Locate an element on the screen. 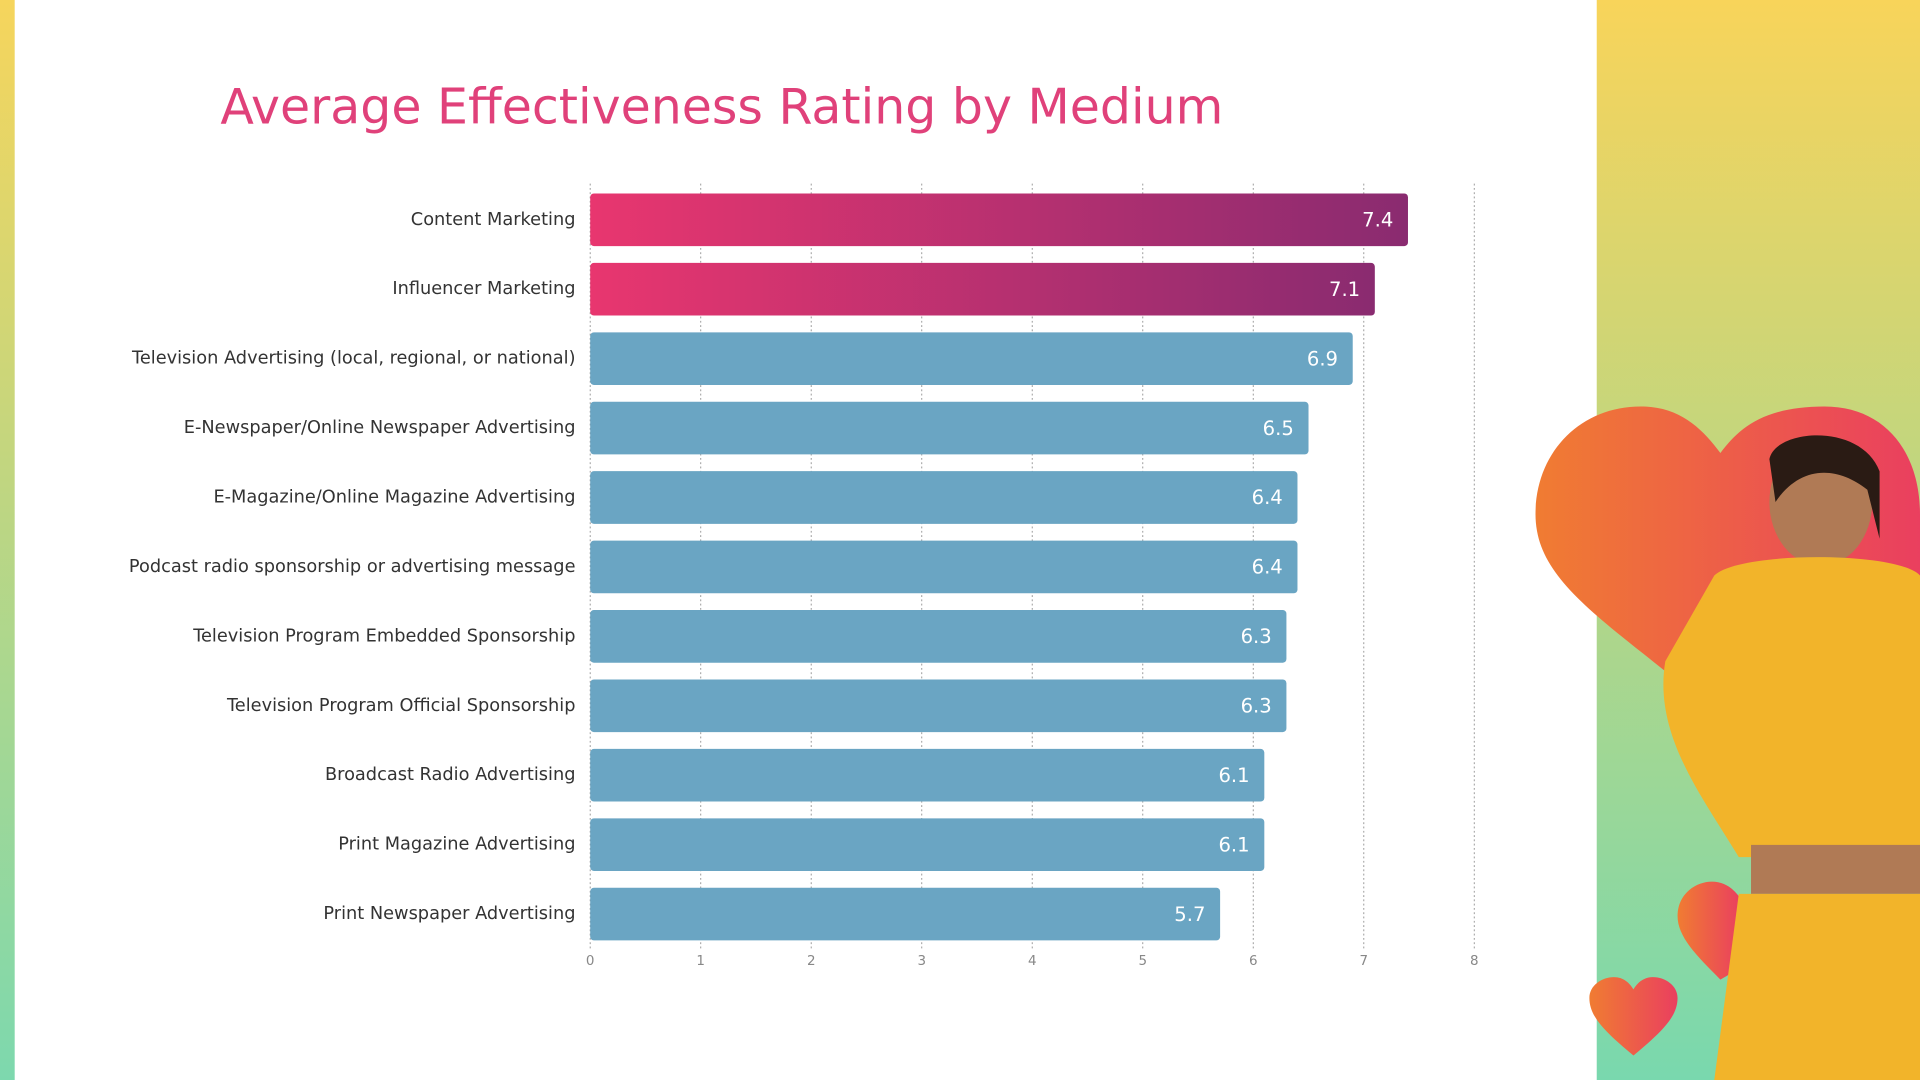 This screenshot has width=1920, height=1080. x-tick-label: 5 is located at coordinates (1142, 961).